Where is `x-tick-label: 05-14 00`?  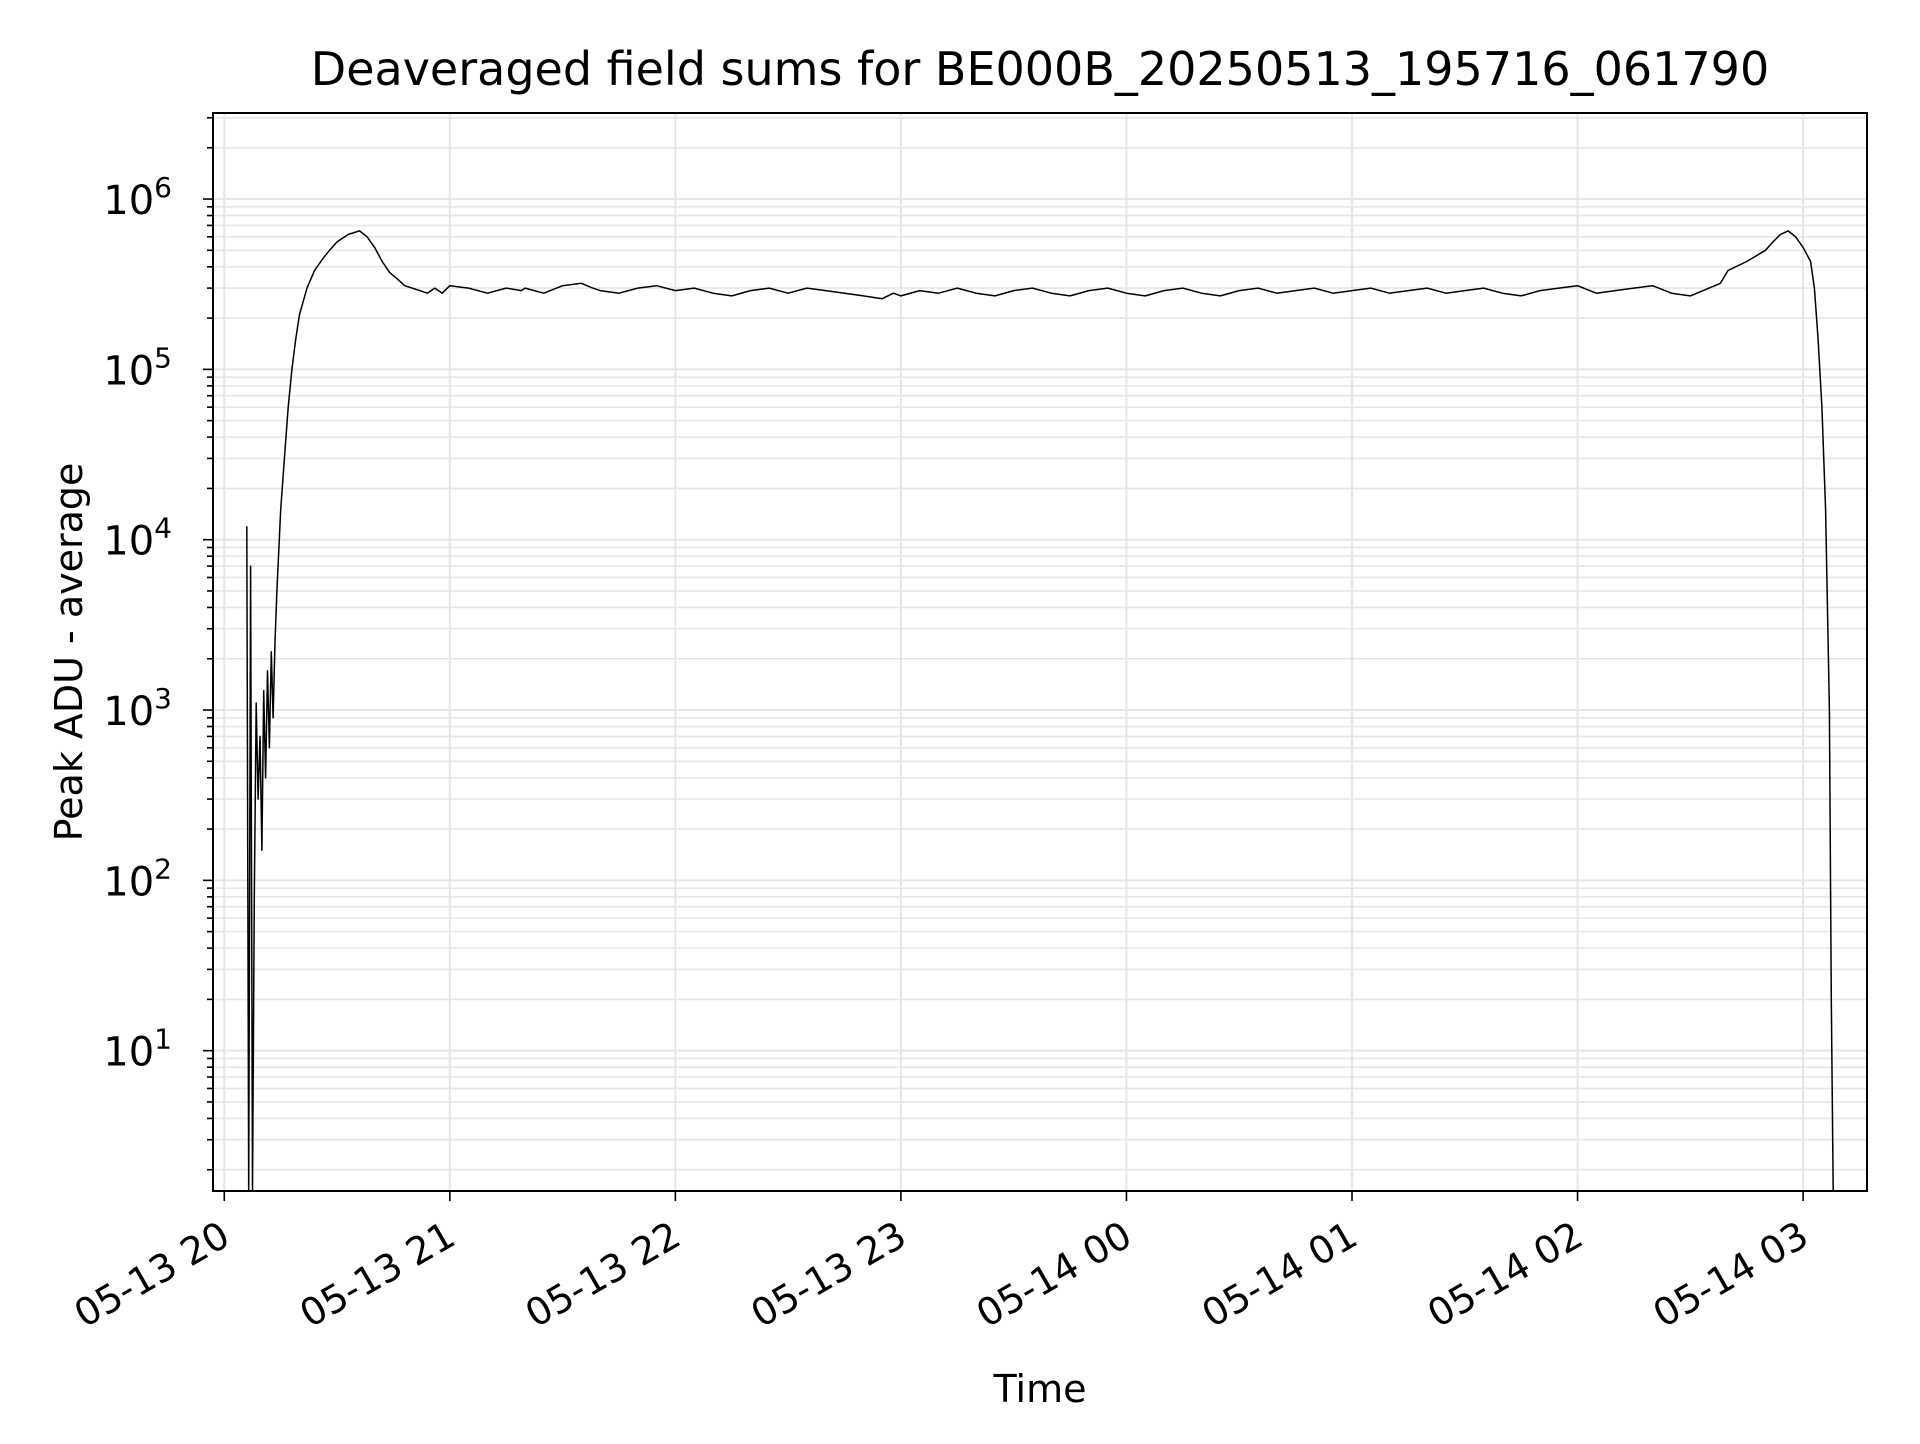
x-tick-label: 05-14 00 is located at coordinates (1054, 1275).